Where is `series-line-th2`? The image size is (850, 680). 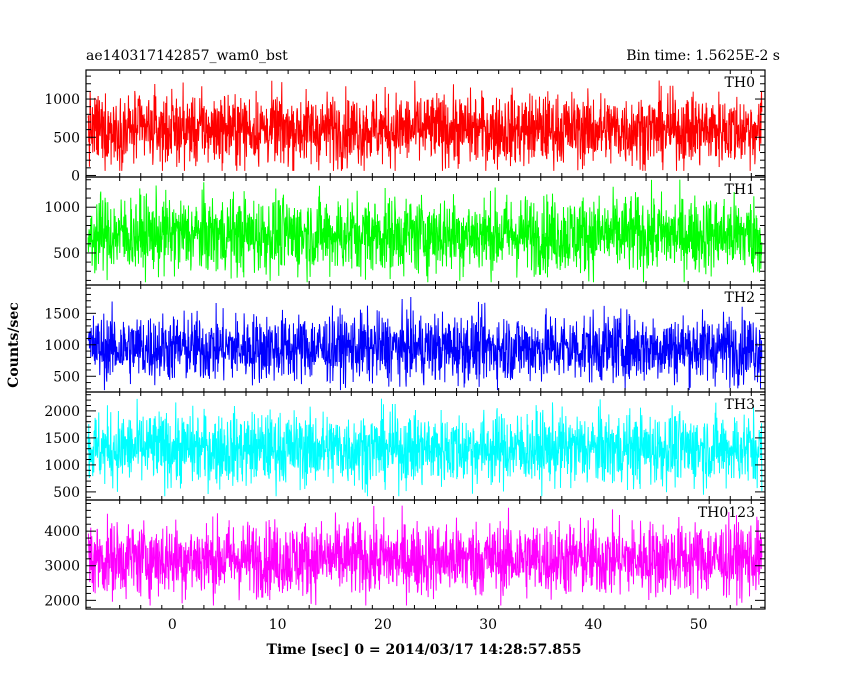 series-line-th2 is located at coordinates (425, 344).